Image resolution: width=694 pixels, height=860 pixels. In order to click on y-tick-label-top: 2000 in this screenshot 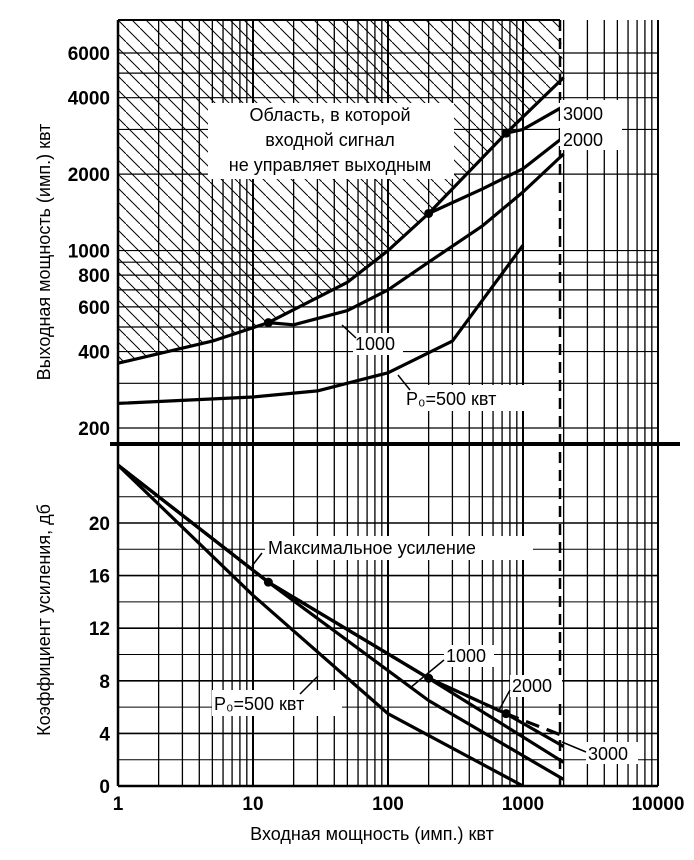, I will do `click(89, 175)`.